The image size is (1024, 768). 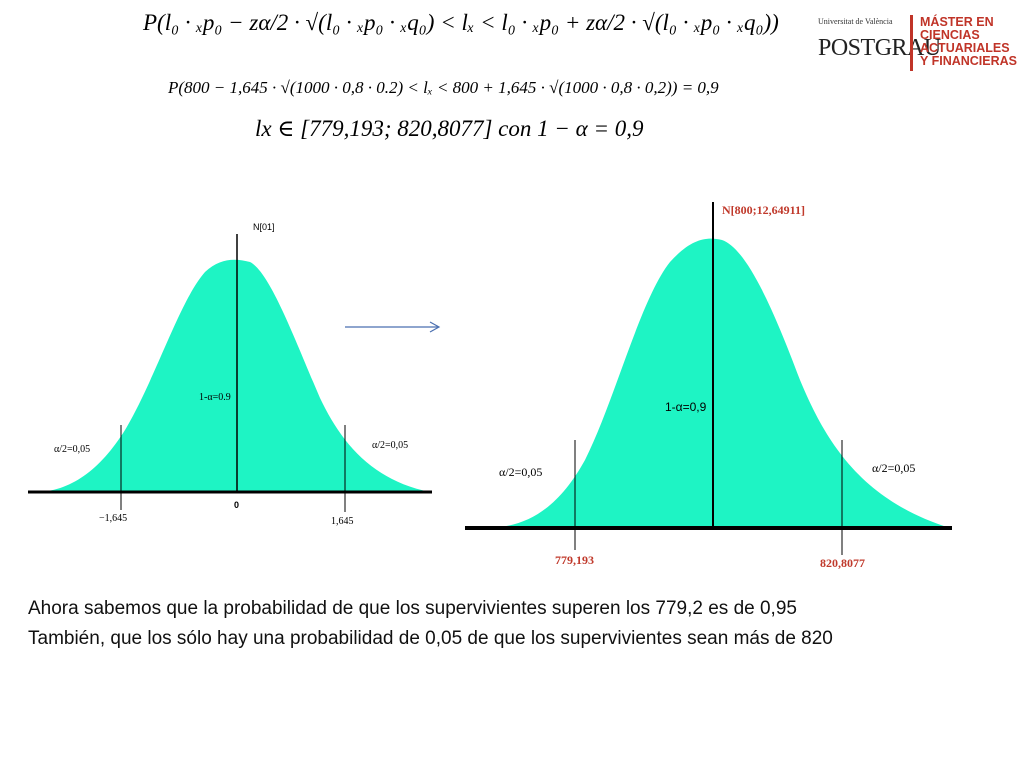 I want to click on left-tick-upper: 1,645, so click(x=342, y=521).